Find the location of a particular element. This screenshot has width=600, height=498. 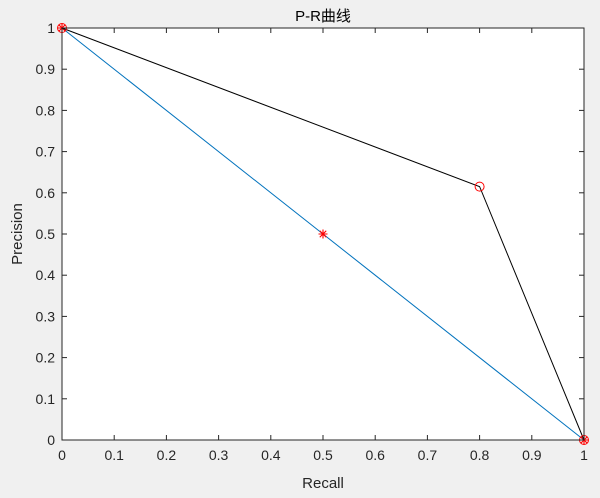

x-tick-label: 0.5 is located at coordinates (323, 455).